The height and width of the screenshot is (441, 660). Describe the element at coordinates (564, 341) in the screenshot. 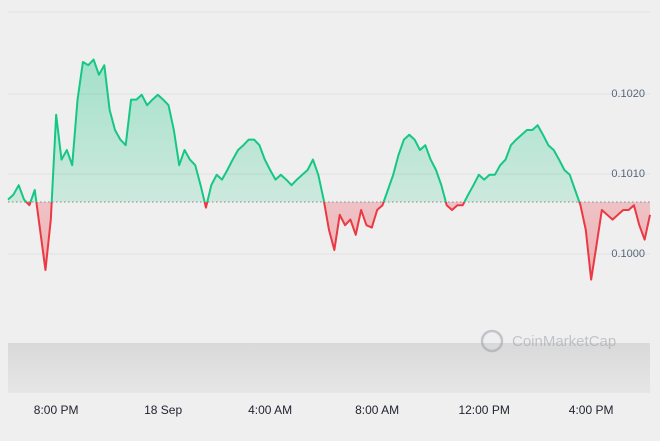

I see `watermark-text: CoinMarketCap` at that location.